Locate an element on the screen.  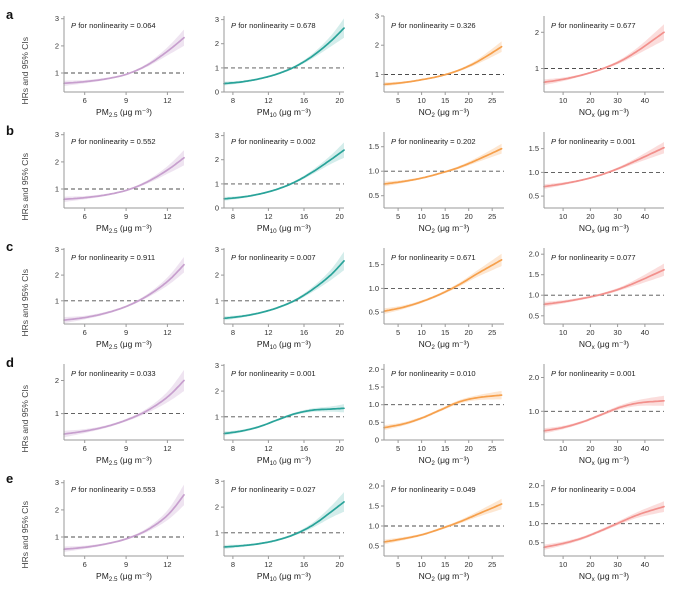
p-nonlinearity-label: P for nonlinearity = 0.202 is located at coordinates (433, 141).